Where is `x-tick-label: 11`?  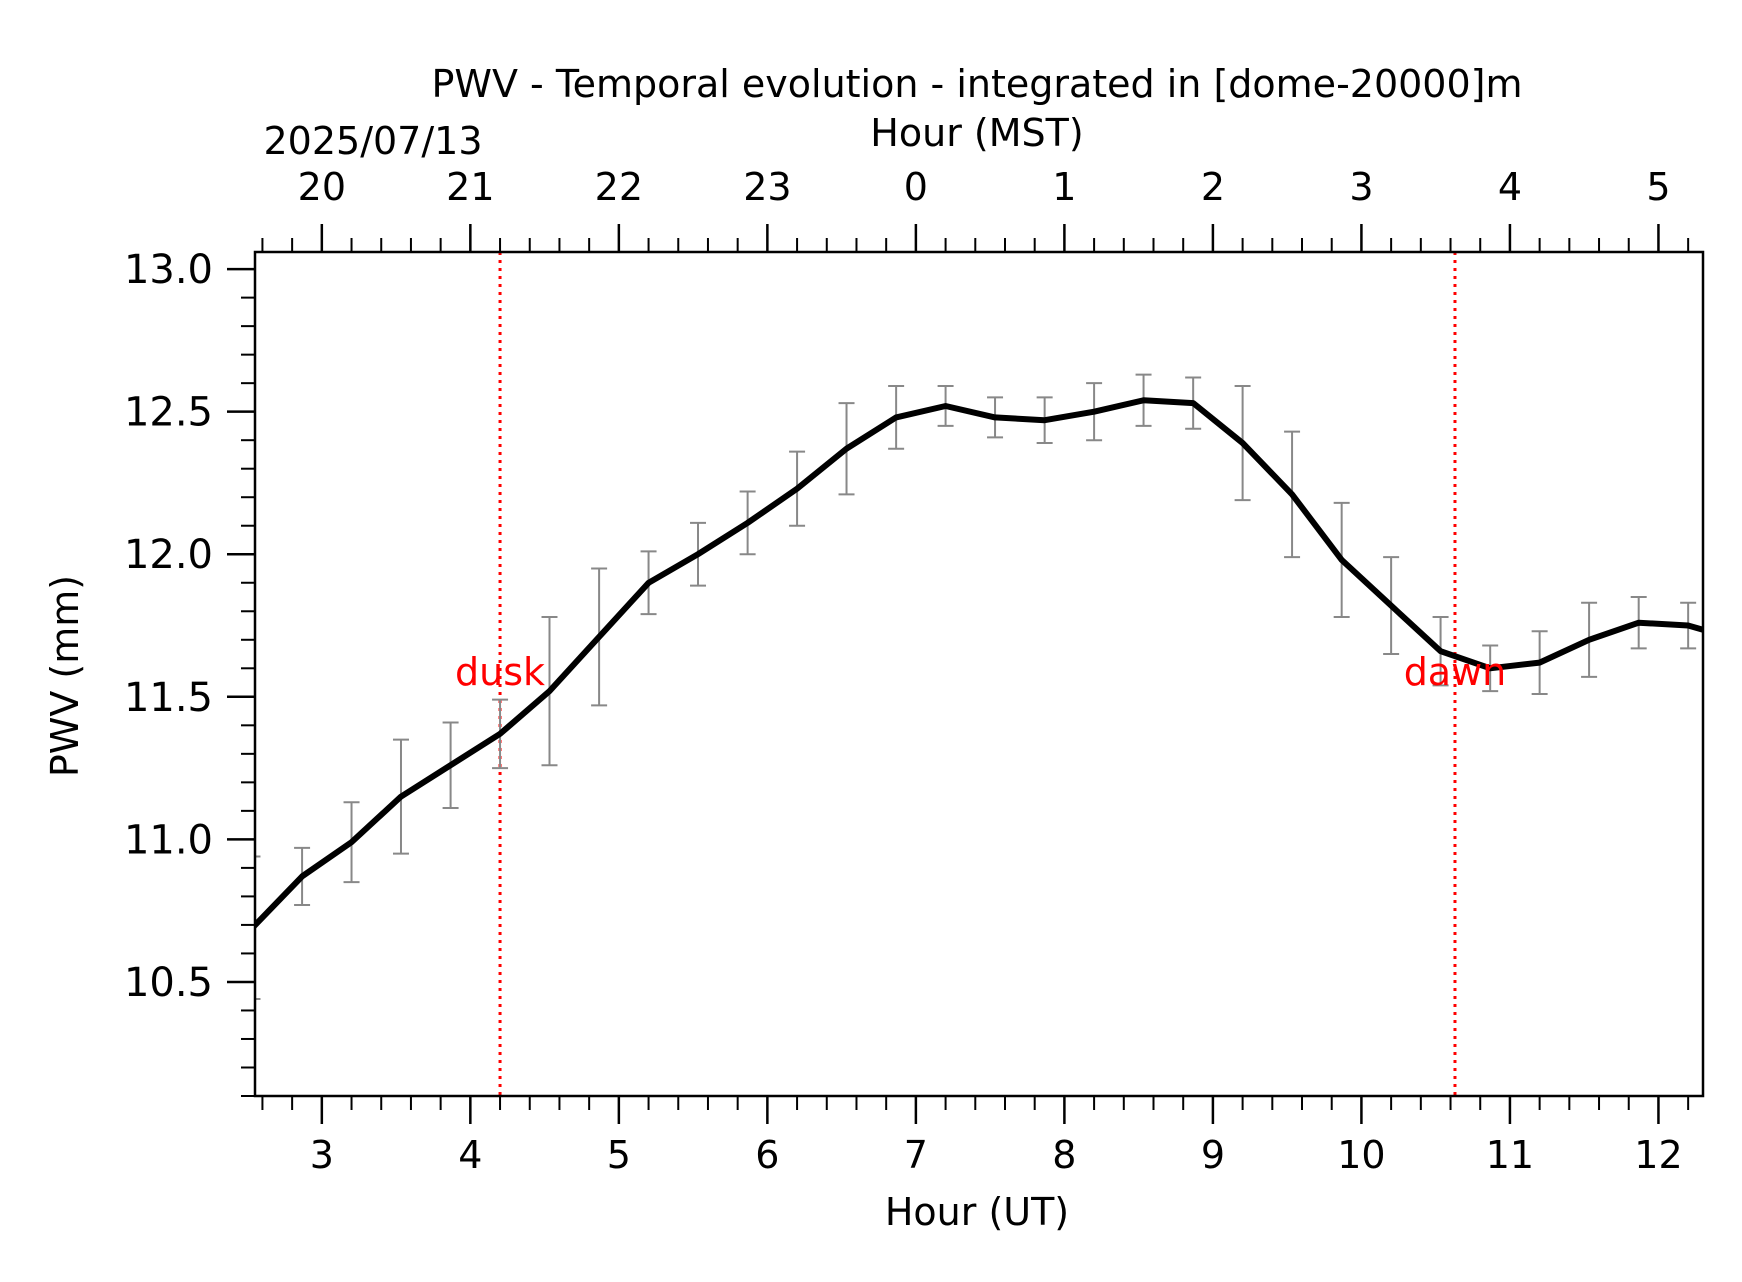
x-tick-label: 11 is located at coordinates (1510, 1155).